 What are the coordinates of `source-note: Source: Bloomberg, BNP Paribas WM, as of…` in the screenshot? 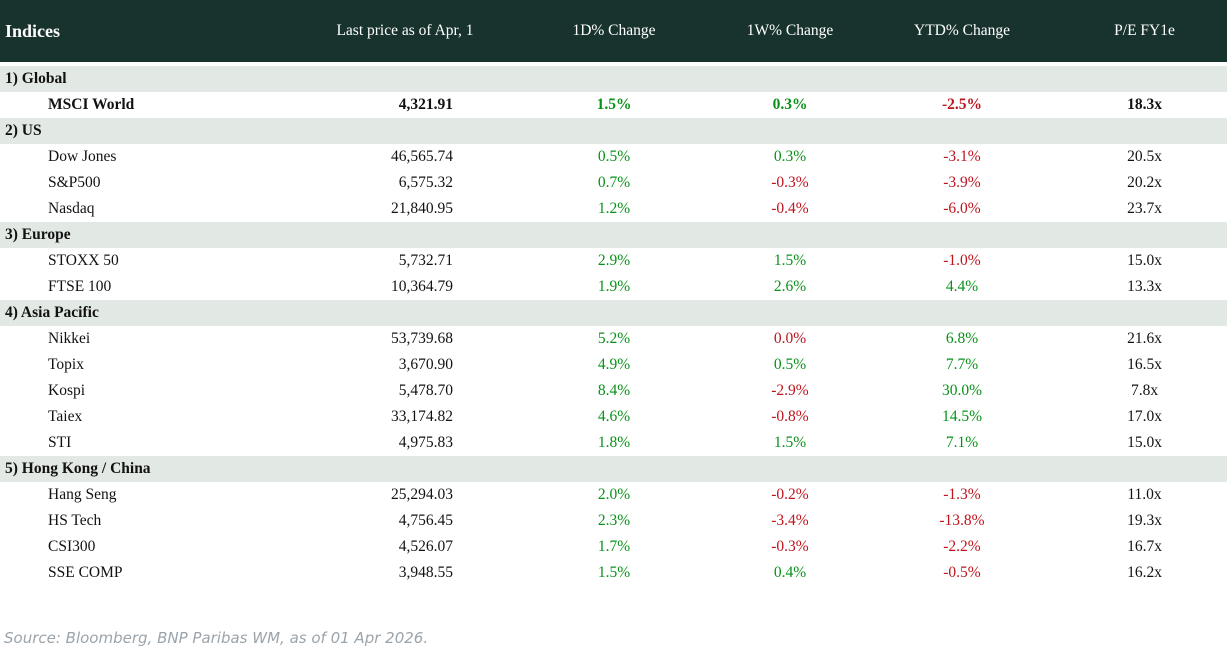 It's located at (216, 638).